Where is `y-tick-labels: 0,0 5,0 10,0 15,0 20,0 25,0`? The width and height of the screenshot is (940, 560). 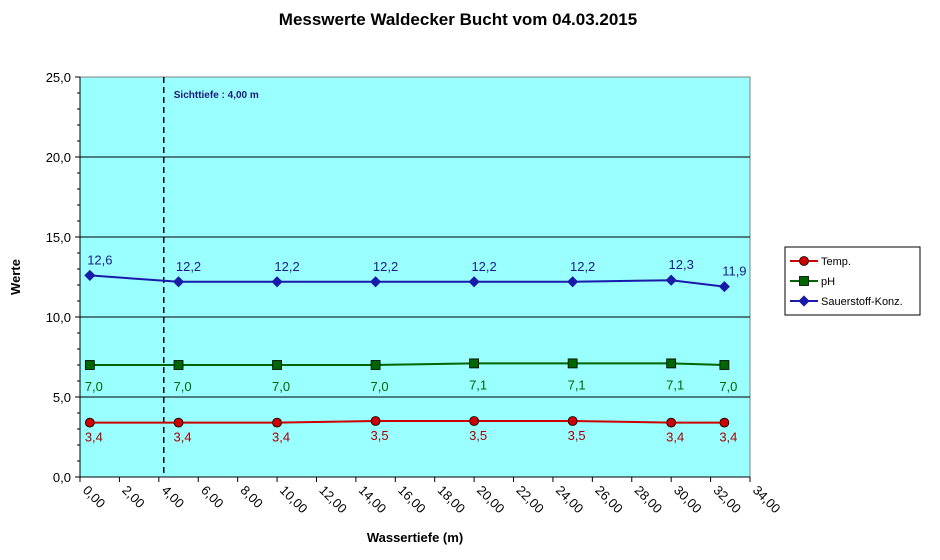 y-tick-labels: 0,0 5,0 10,0 15,0 20,0 25,0 is located at coordinates (58, 277).